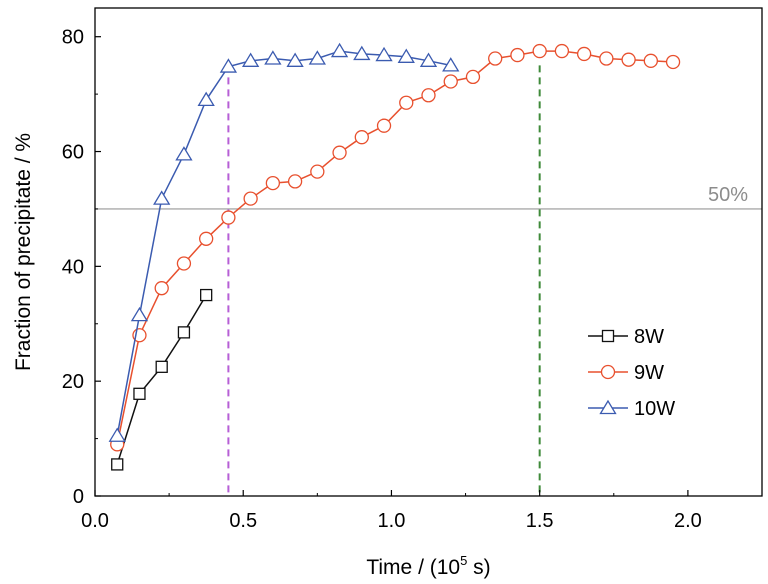  I want to click on legend-label: 9W, so click(649, 373).